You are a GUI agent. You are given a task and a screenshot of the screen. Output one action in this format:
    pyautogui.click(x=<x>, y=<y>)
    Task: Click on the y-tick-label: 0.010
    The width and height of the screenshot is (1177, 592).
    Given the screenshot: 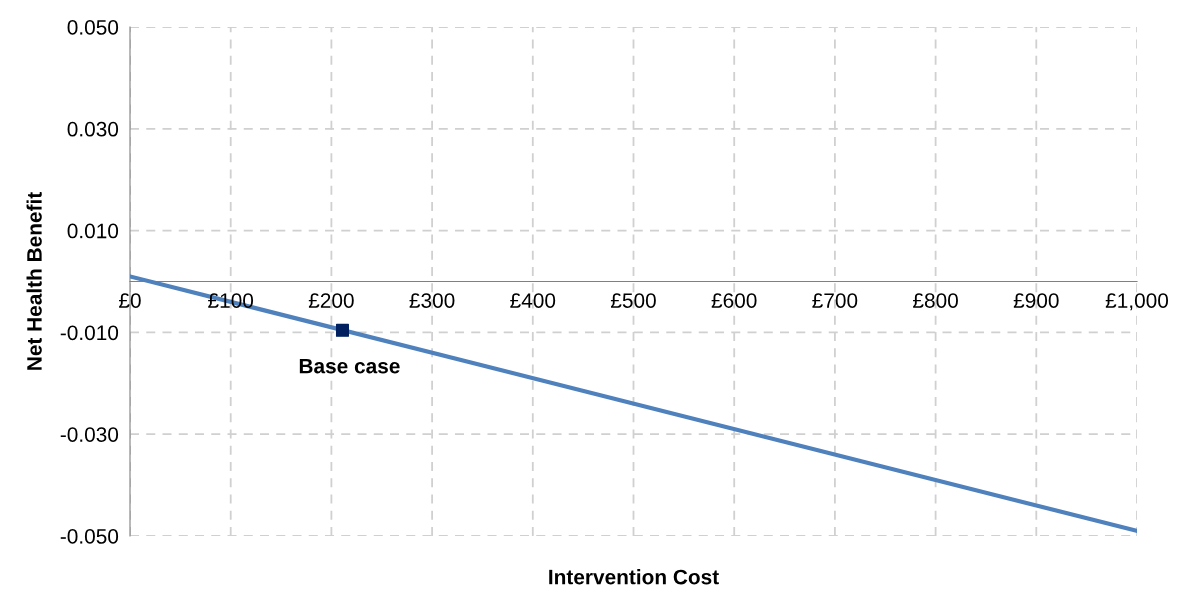 What is the action you would take?
    pyautogui.click(x=93, y=231)
    